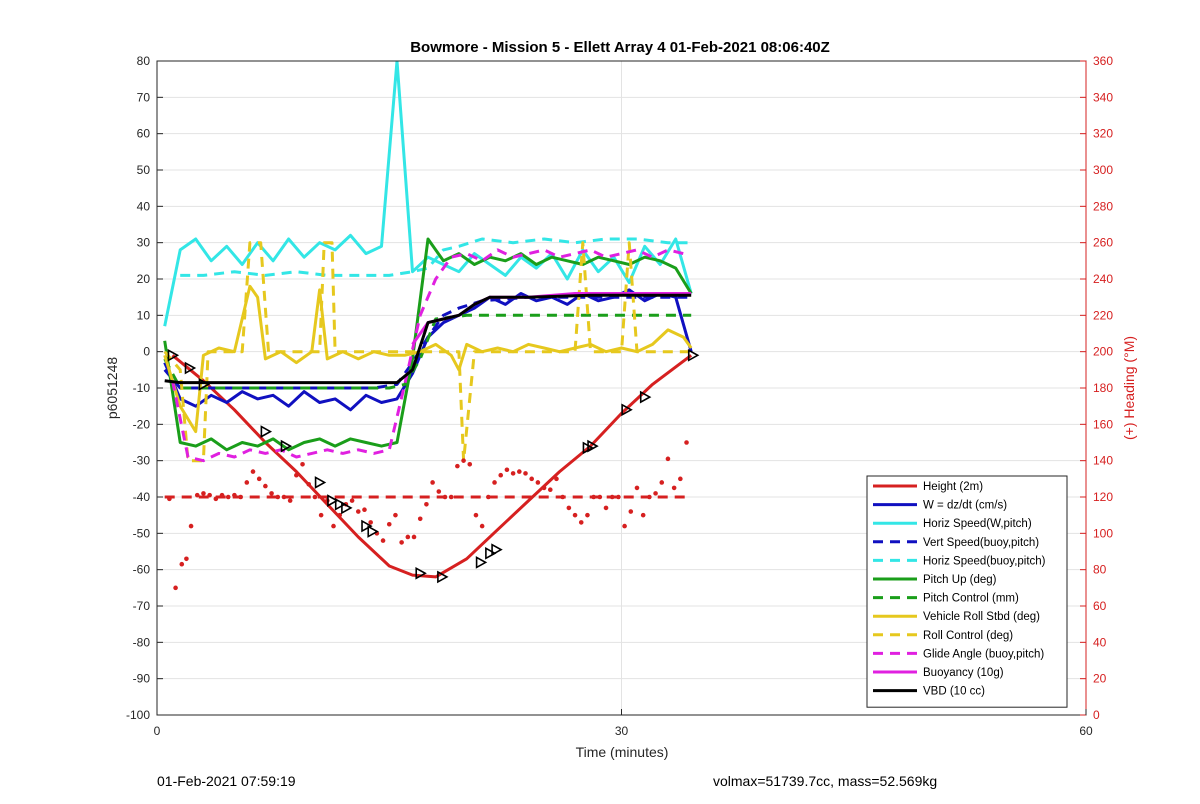 The image size is (1200, 804). What do you see at coordinates (142, 461) in the screenshot?
I see `y-tick-label: -30` at bounding box center [142, 461].